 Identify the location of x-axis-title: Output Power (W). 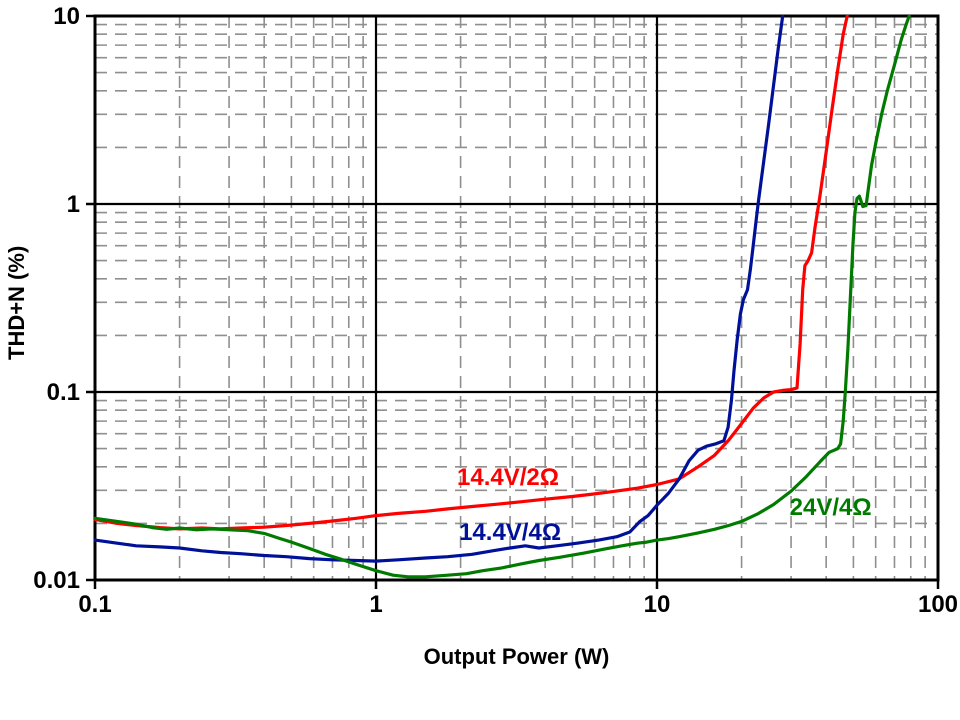
(516, 656).